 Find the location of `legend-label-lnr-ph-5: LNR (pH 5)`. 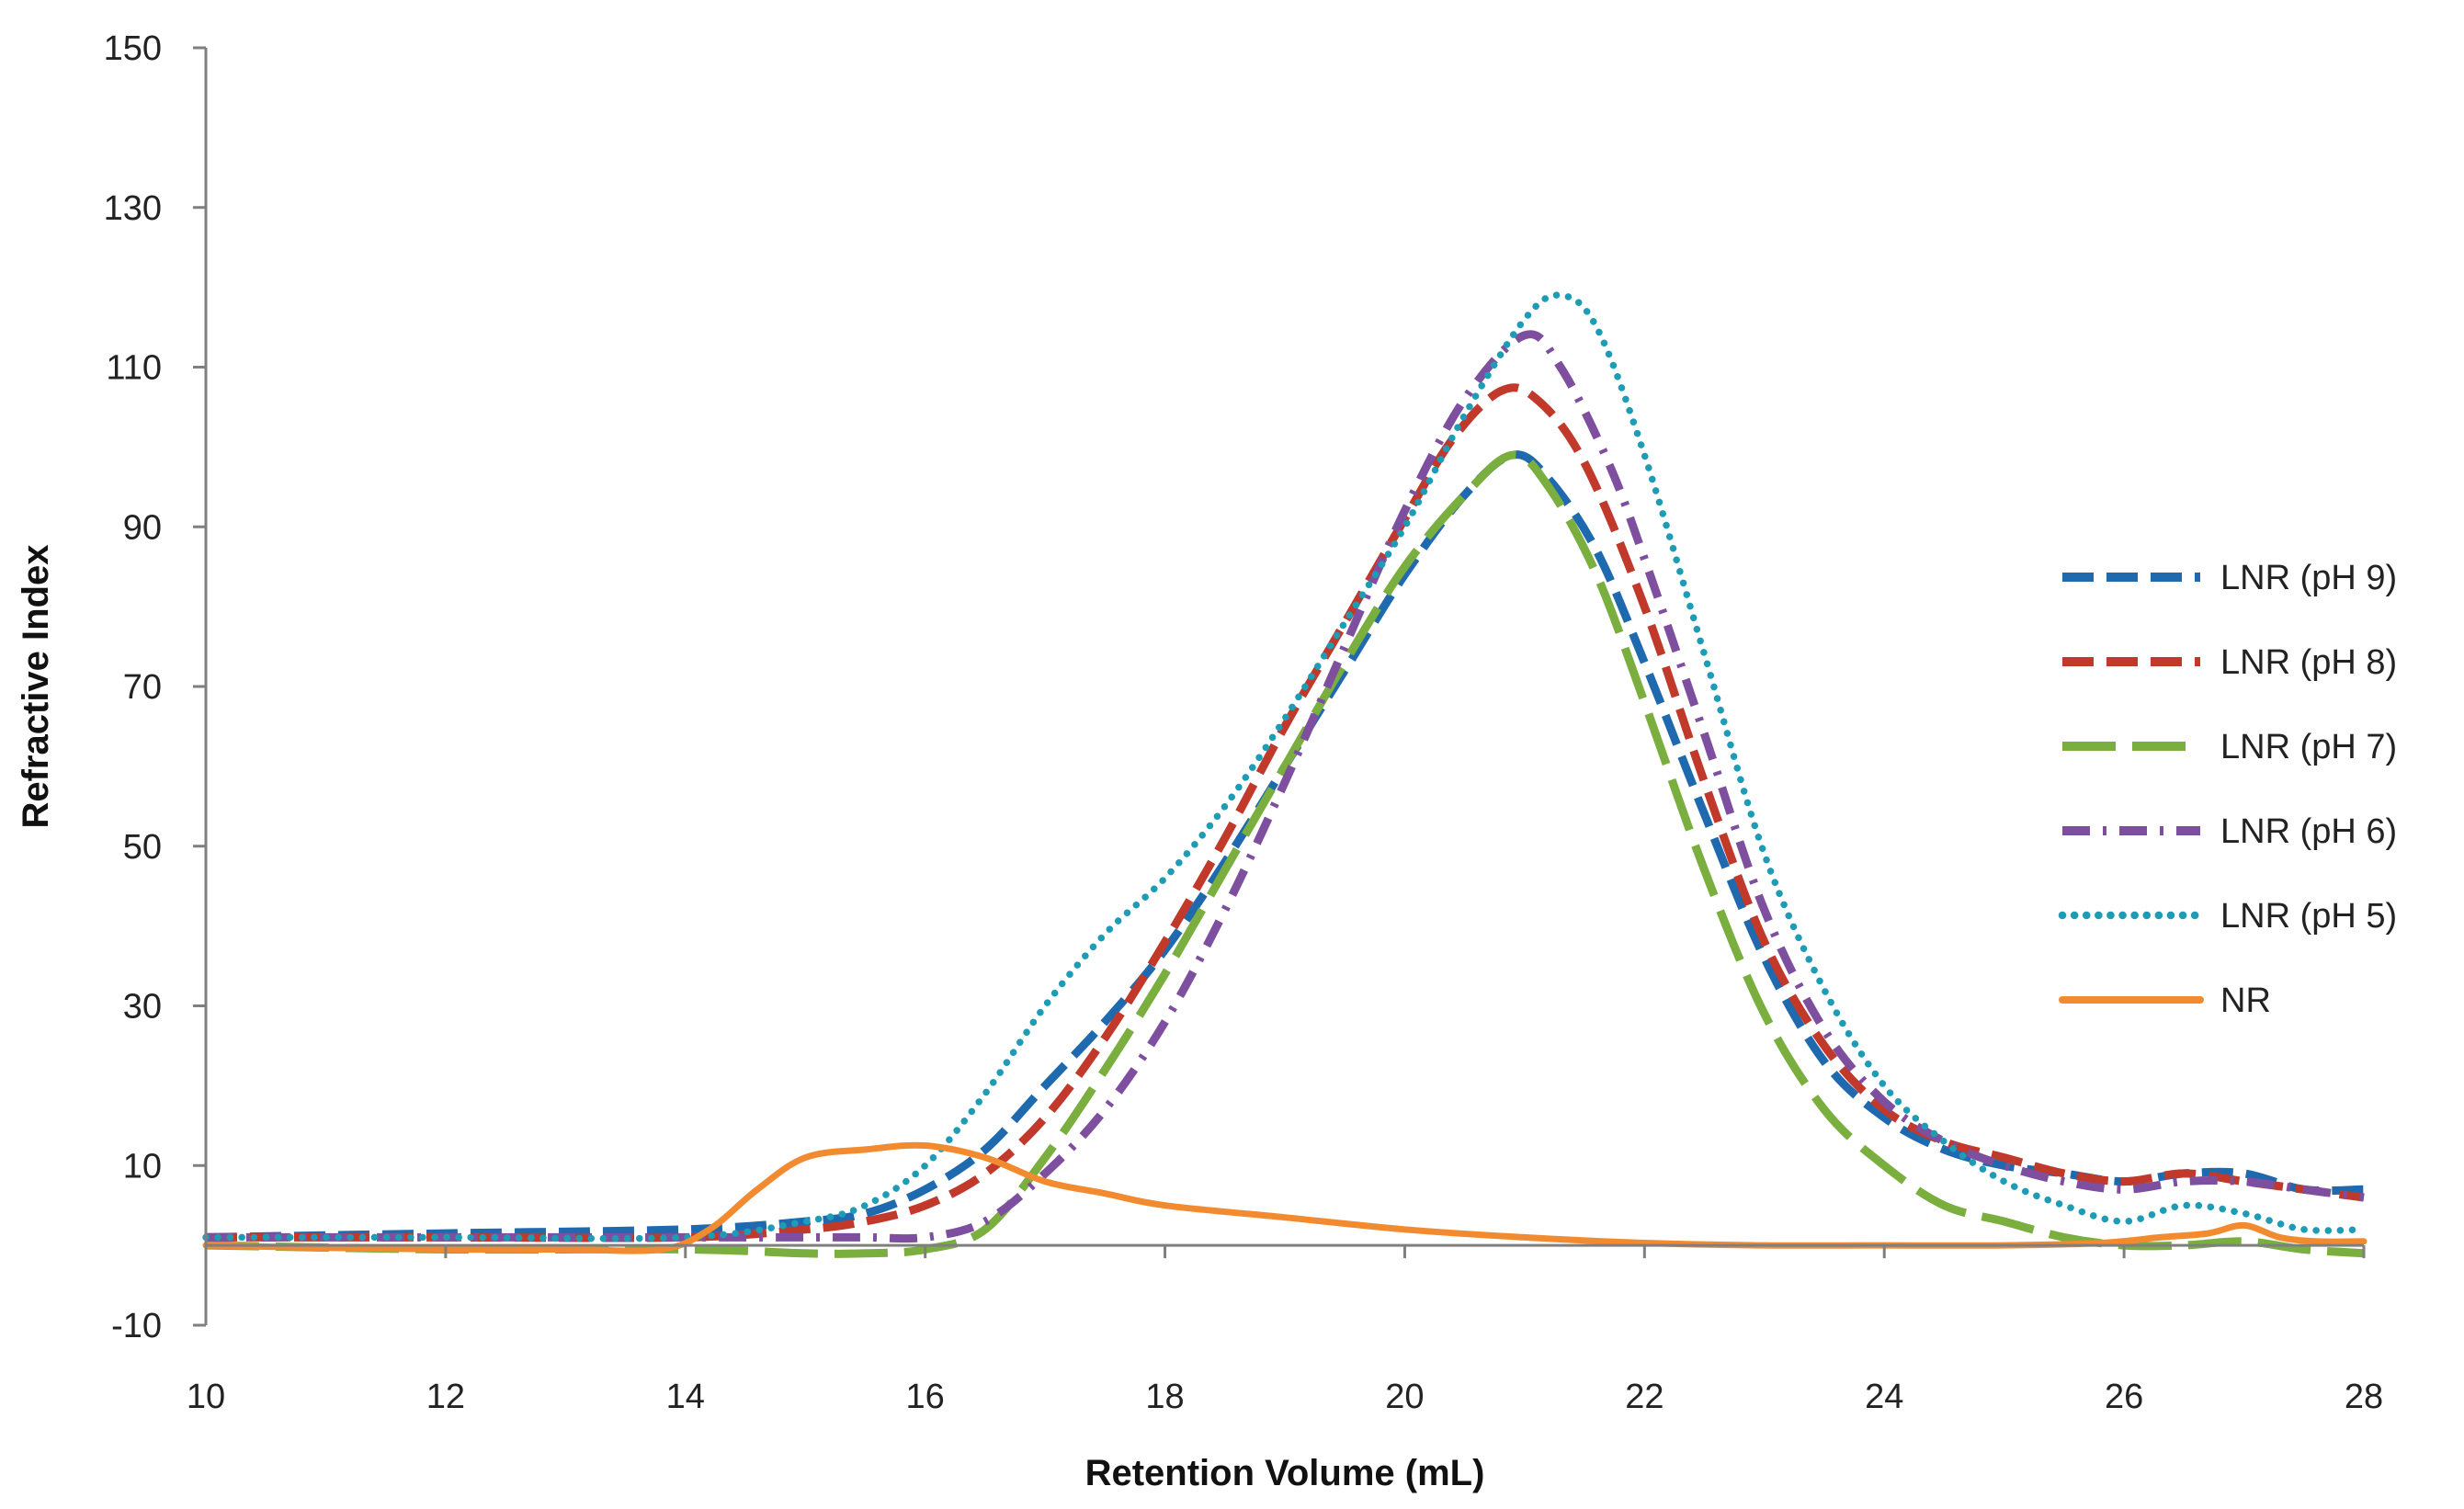

legend-label-lnr-ph-5: LNR (pH 5) is located at coordinates (2309, 916).